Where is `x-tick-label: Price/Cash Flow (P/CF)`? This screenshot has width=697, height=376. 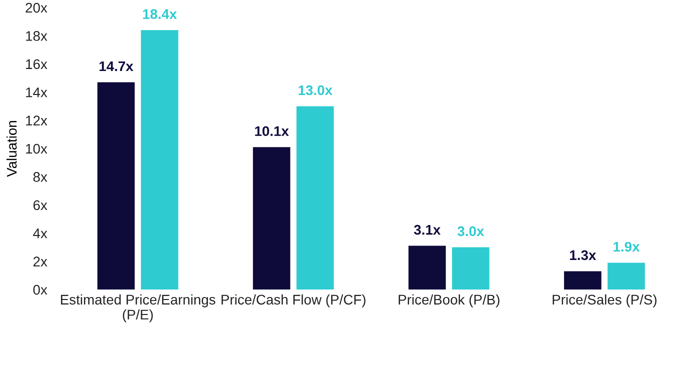
x-tick-label: Price/Cash Flow (P/CF) is located at coordinates (294, 301).